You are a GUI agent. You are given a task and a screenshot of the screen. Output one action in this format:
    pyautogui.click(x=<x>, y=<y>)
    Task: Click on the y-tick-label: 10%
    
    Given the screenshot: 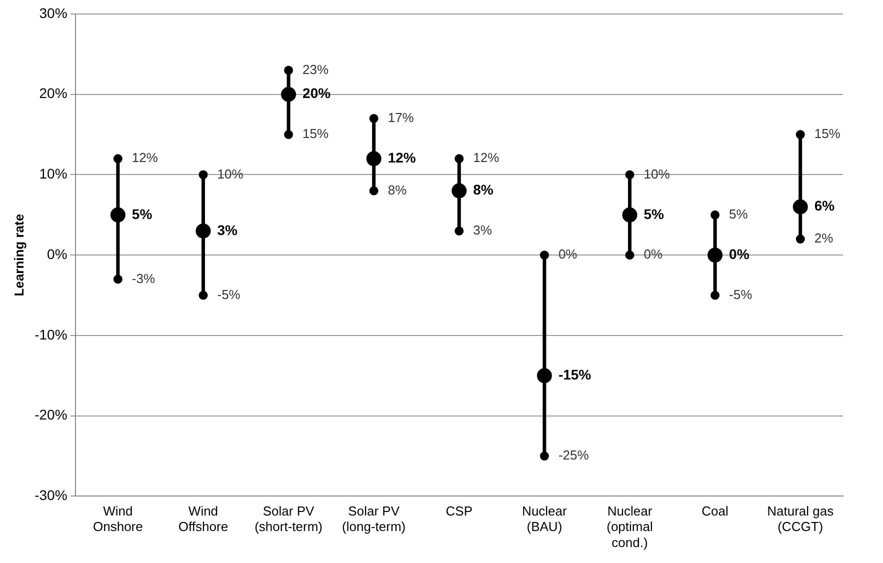 What is the action you would take?
    pyautogui.click(x=53, y=174)
    